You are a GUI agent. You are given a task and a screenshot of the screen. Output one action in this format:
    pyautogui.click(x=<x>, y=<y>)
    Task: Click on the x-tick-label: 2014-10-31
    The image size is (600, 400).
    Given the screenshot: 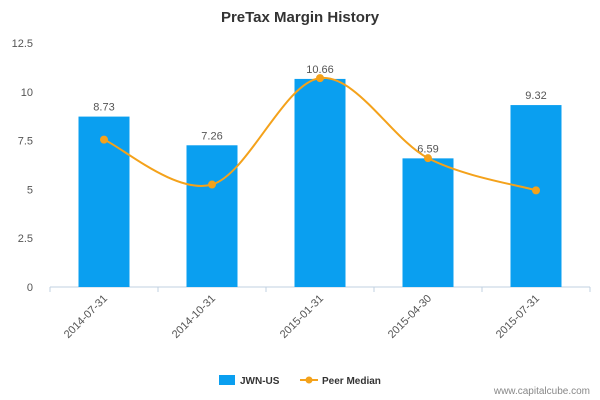 What is the action you would take?
    pyautogui.click(x=194, y=317)
    